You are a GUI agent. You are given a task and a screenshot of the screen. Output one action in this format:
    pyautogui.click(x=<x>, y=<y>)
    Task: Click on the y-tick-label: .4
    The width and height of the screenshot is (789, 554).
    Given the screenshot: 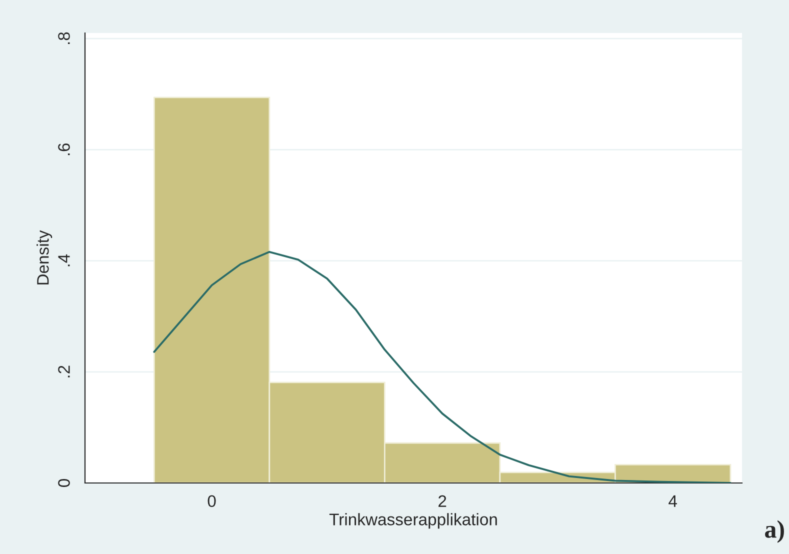 What is the action you would take?
    pyautogui.click(x=64, y=260)
    